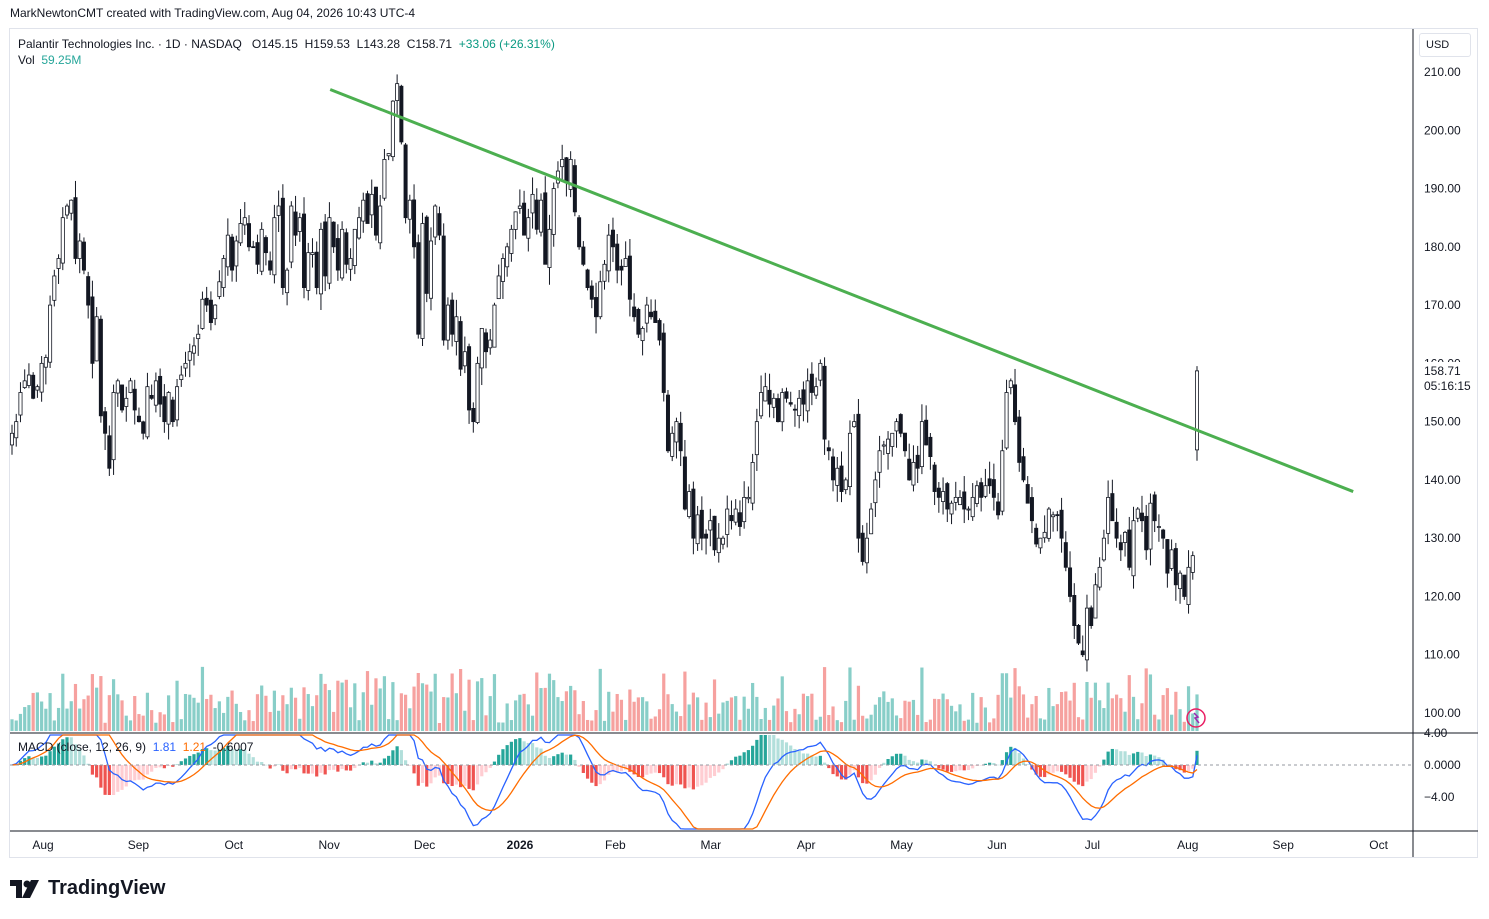 The image size is (1489, 919). I want to click on price-tick: 210.00, so click(1442, 72).